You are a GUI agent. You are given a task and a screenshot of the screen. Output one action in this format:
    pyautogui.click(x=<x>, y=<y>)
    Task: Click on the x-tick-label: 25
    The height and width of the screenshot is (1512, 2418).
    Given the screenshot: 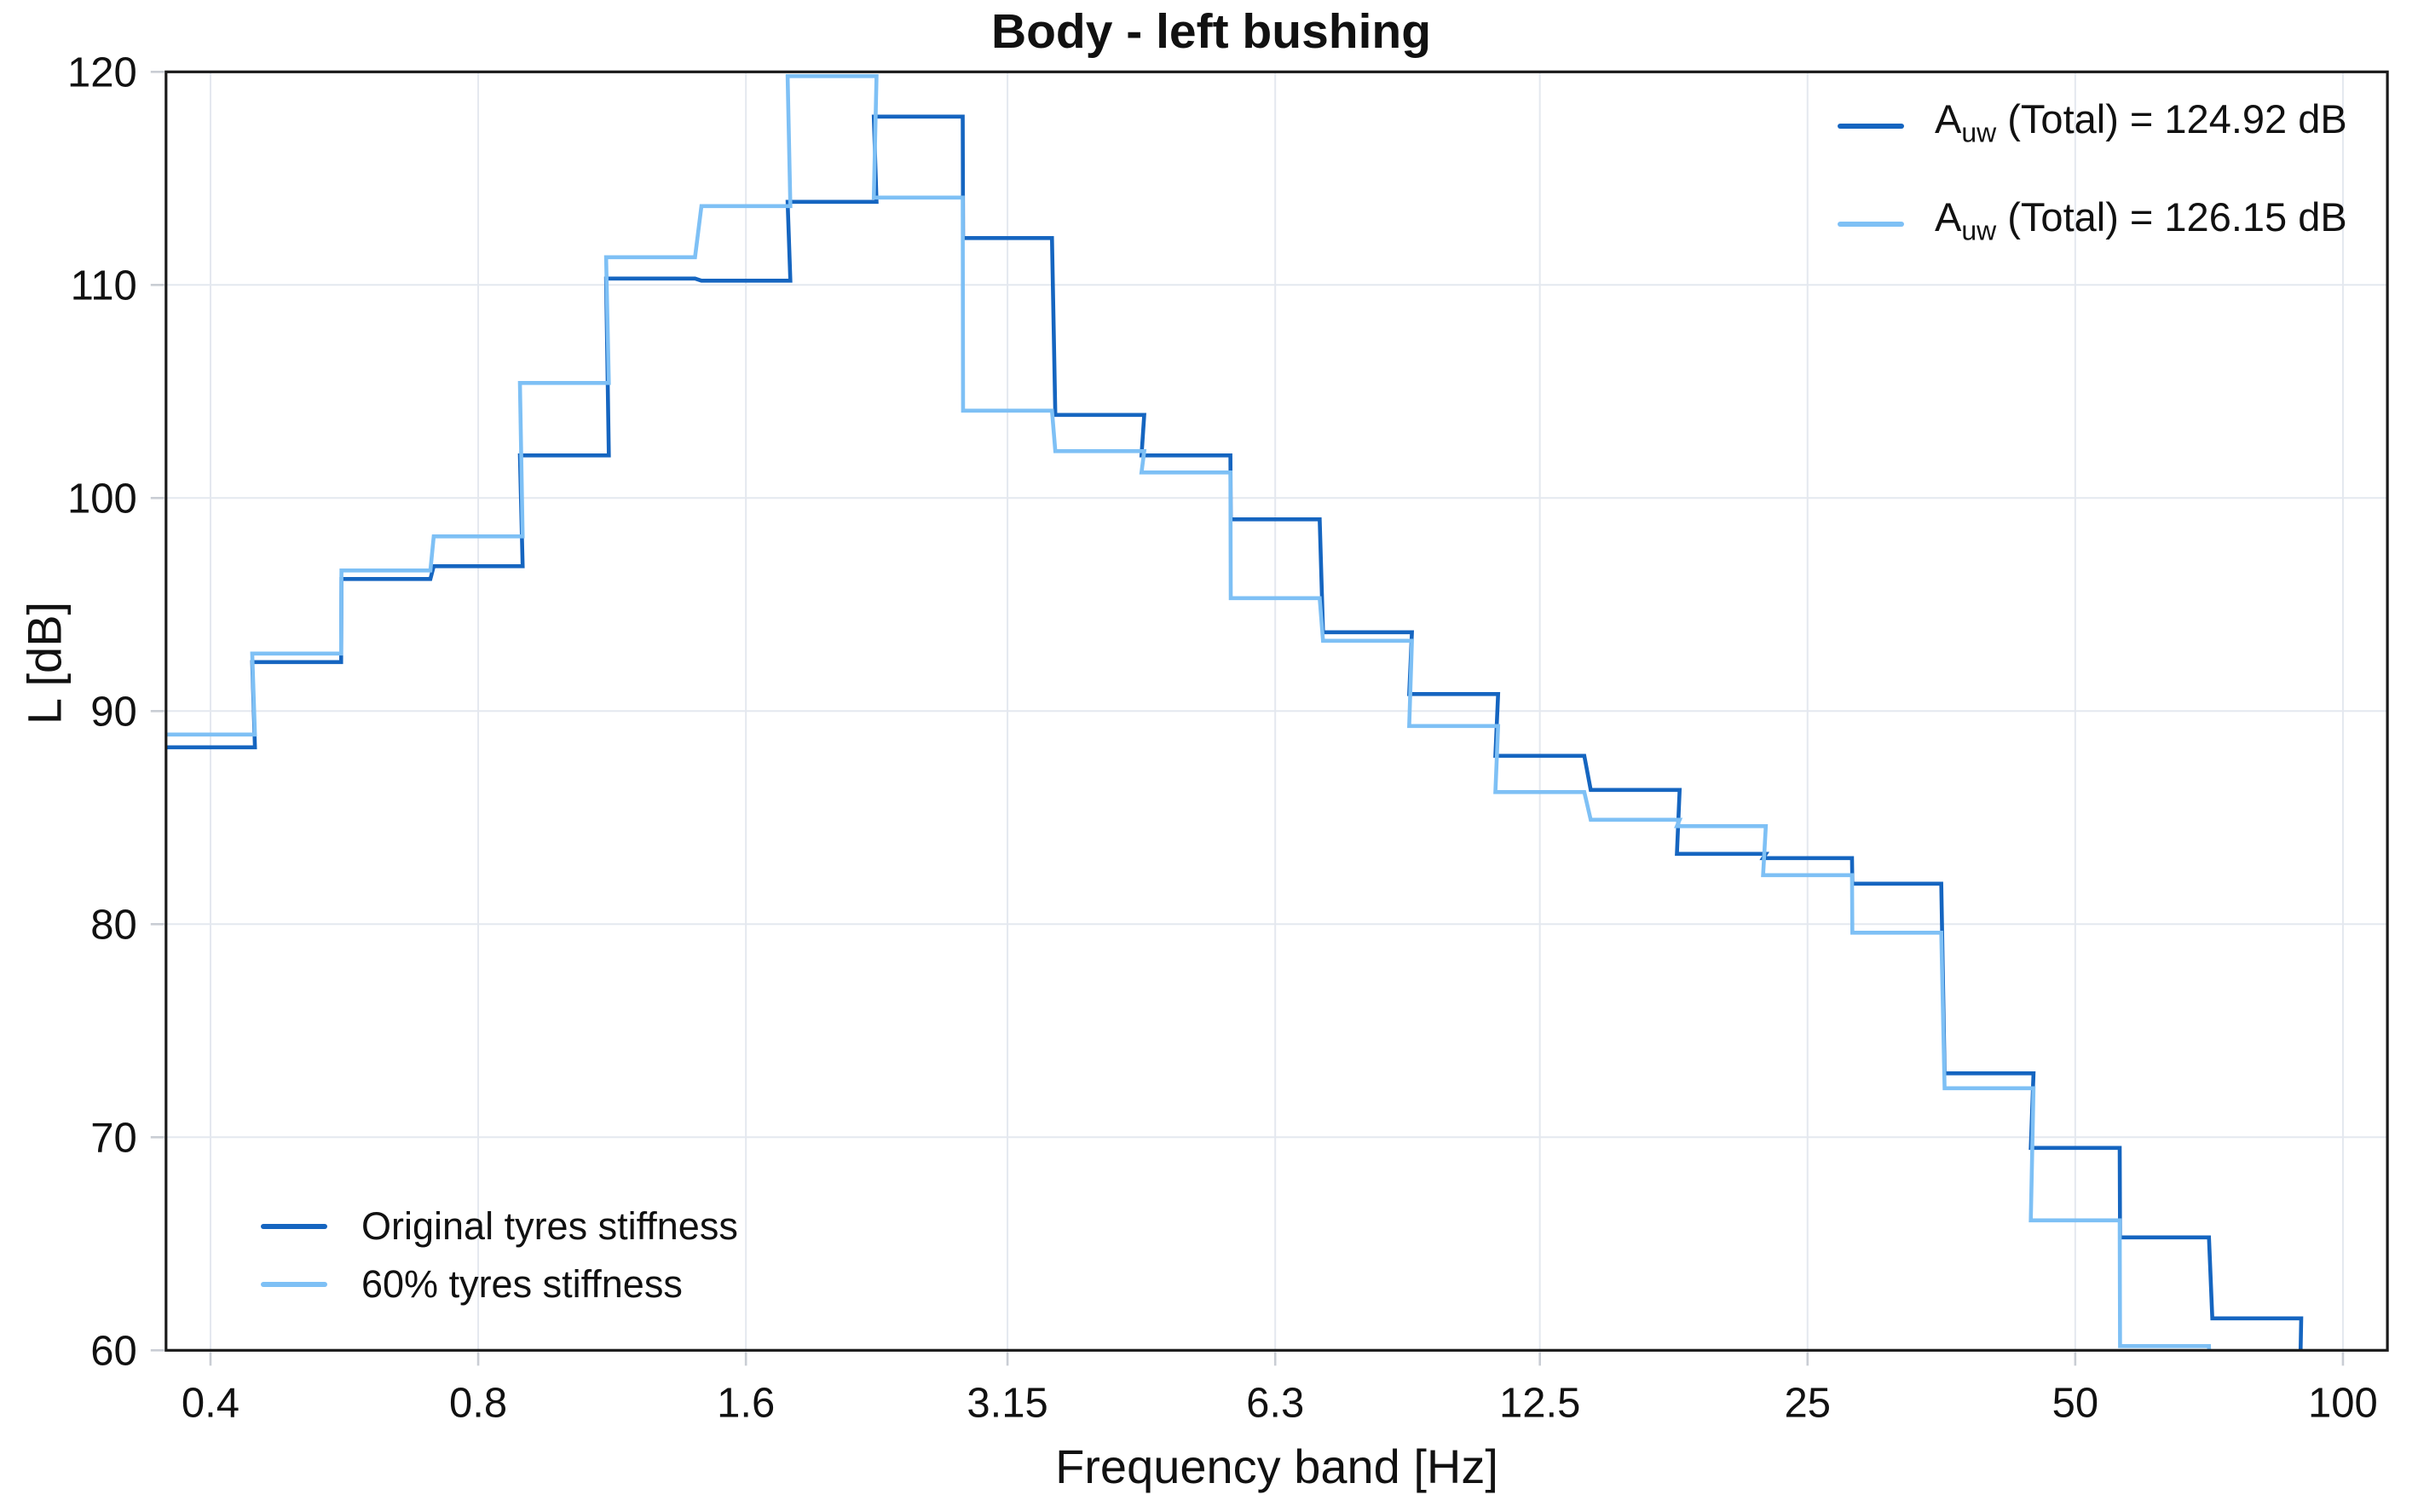 What is the action you would take?
    pyautogui.click(x=1808, y=1403)
    